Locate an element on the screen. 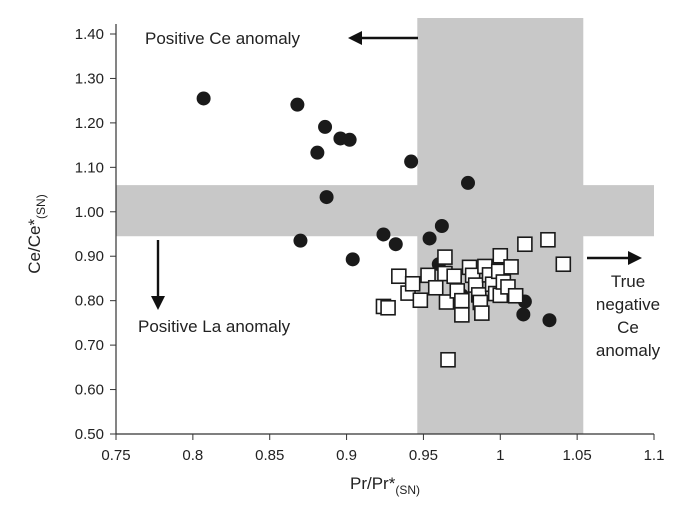 The height and width of the screenshot is (516, 678). x-axis-label: Pr/Pr*(SN) is located at coordinates (385, 485).